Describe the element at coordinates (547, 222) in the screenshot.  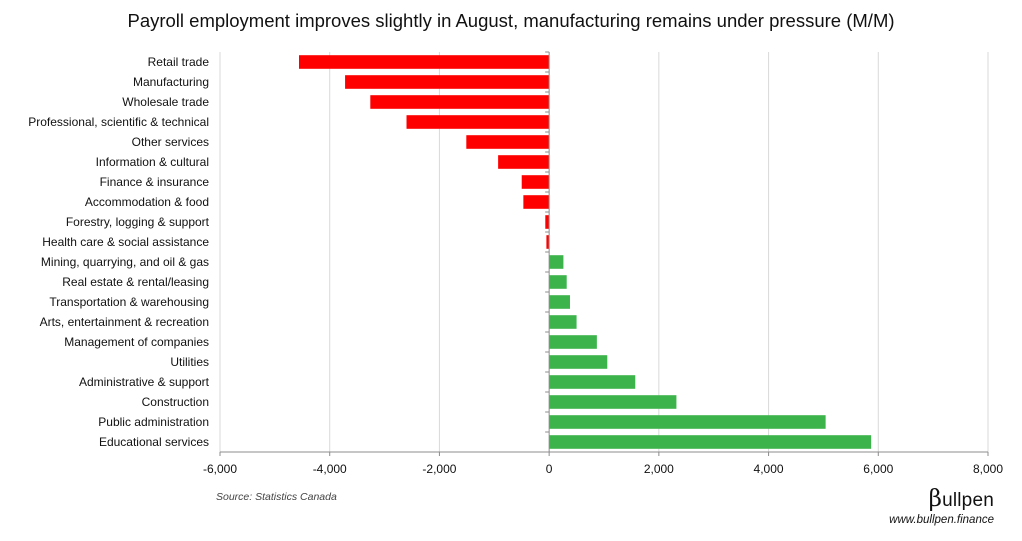
I see `bar-forestry-logging-support` at that location.